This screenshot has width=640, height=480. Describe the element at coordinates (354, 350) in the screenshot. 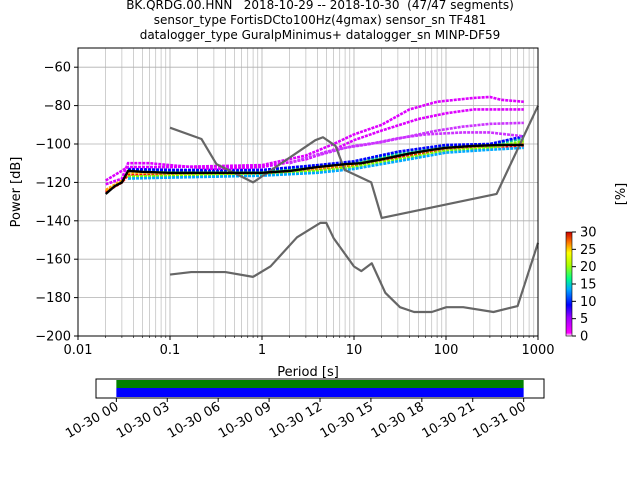

I see `x-tick-label: 10` at that location.